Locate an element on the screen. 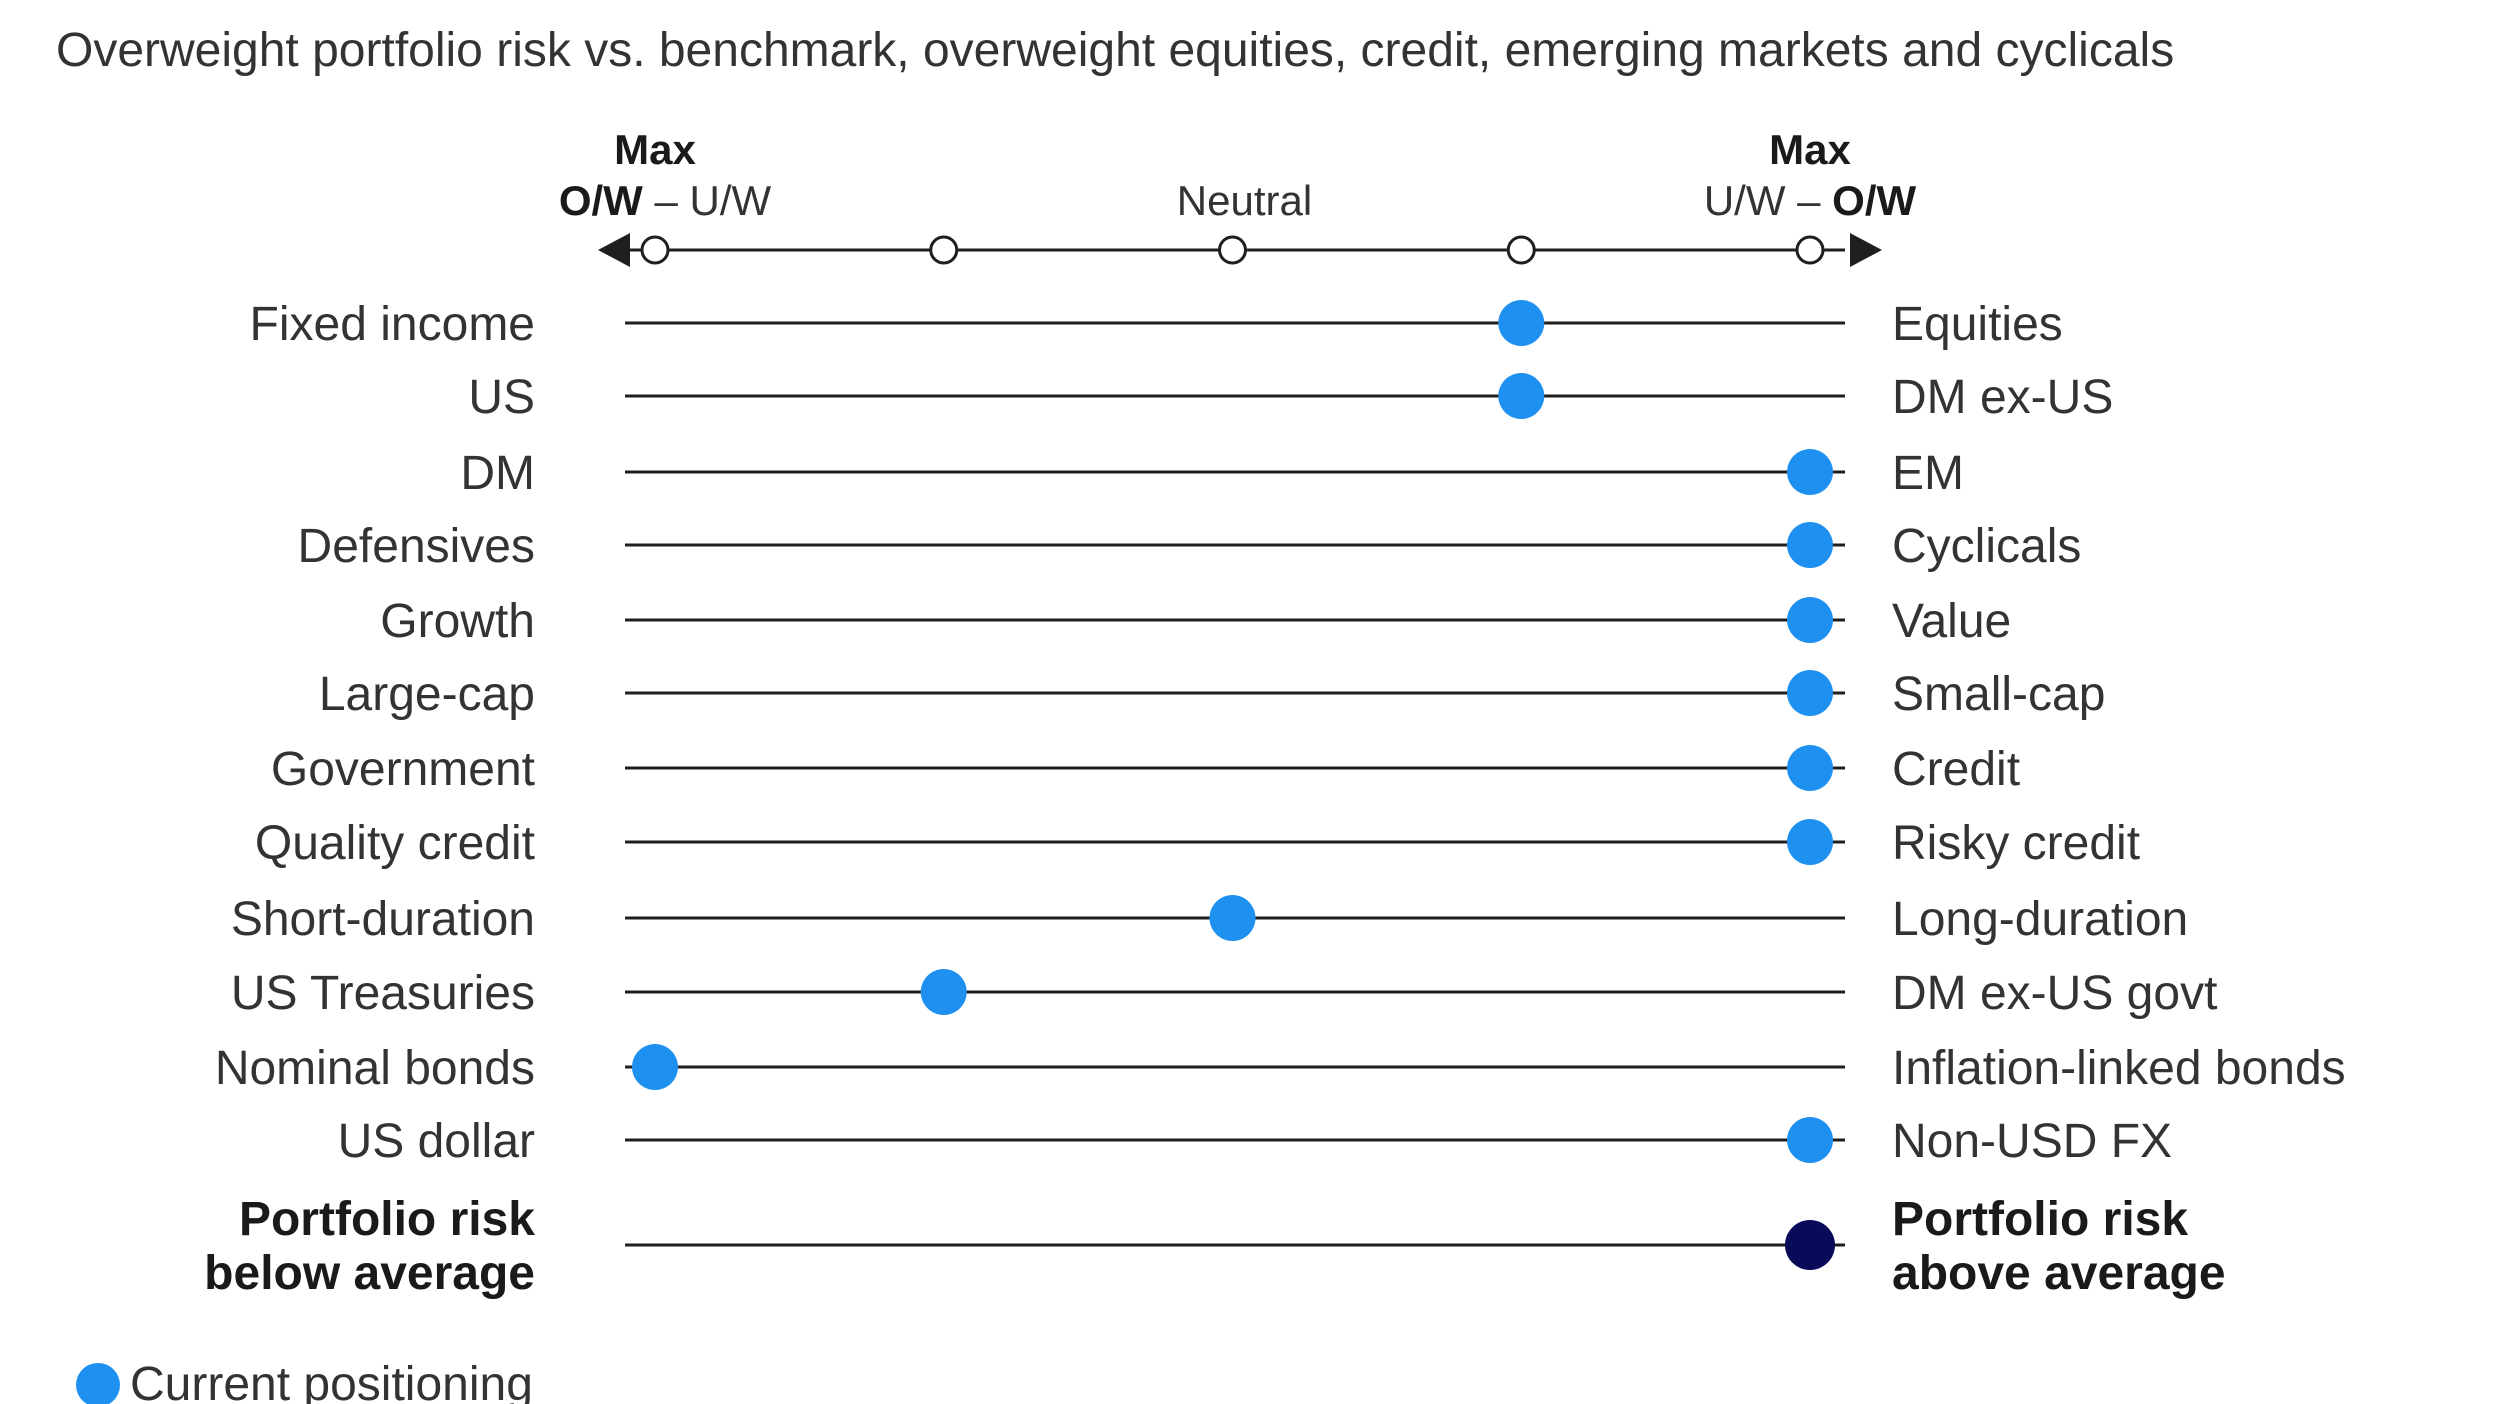 The width and height of the screenshot is (2496, 1404). legend: Current positioning is located at coordinates (304, 1381).